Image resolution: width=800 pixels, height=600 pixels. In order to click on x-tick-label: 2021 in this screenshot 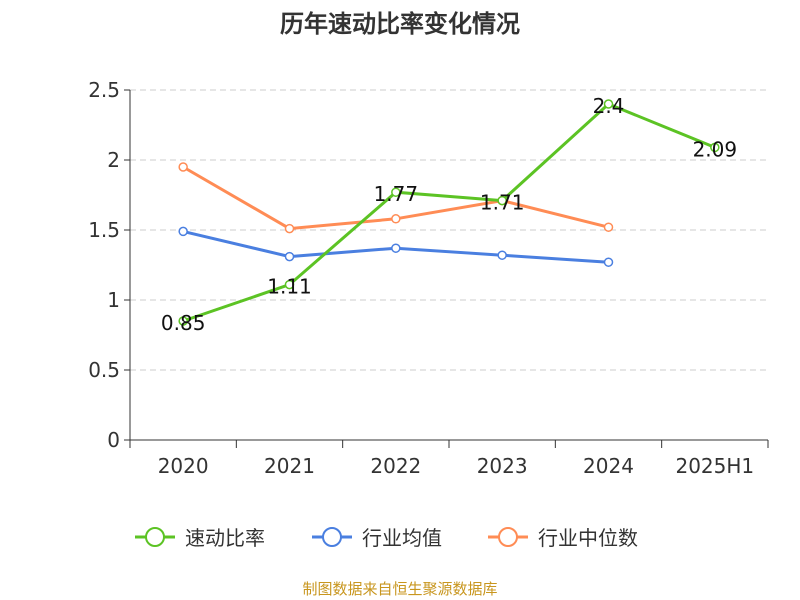, I will do `click(289, 466)`.